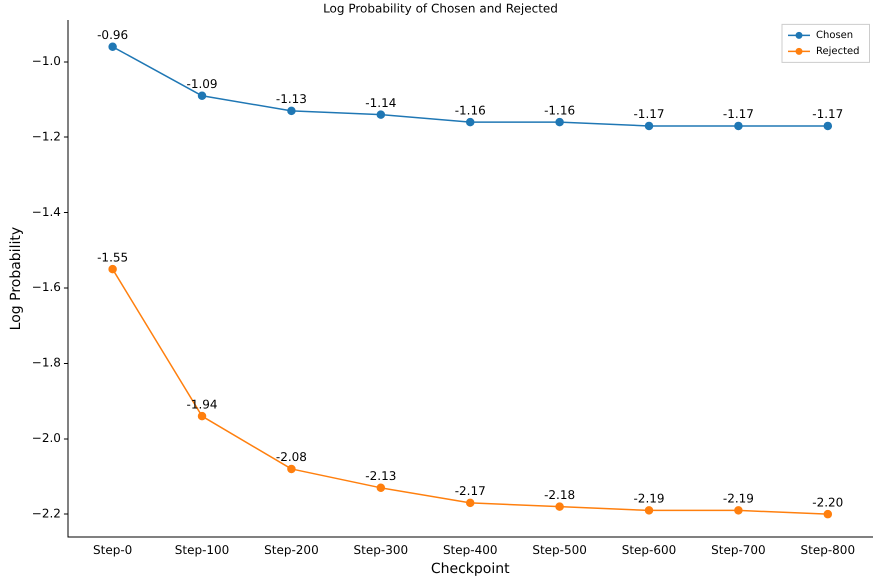 Image resolution: width=878 pixels, height=582 pixels. Describe the element at coordinates (560, 495) in the screenshot. I see `data-label: -2.18` at that location.